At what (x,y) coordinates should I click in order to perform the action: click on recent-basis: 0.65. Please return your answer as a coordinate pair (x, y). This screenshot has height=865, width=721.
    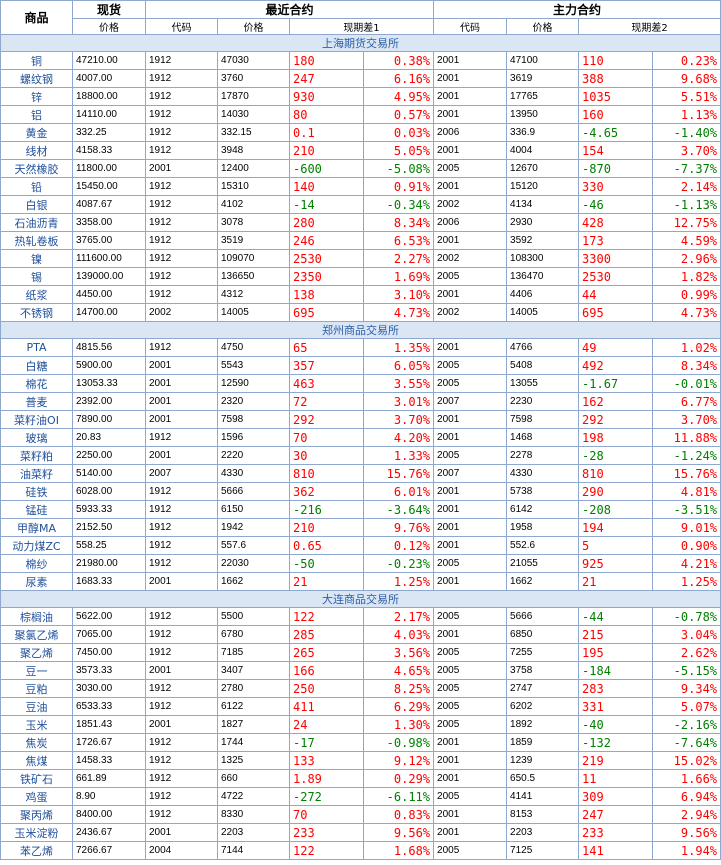
    Looking at the image, I should click on (326, 545).